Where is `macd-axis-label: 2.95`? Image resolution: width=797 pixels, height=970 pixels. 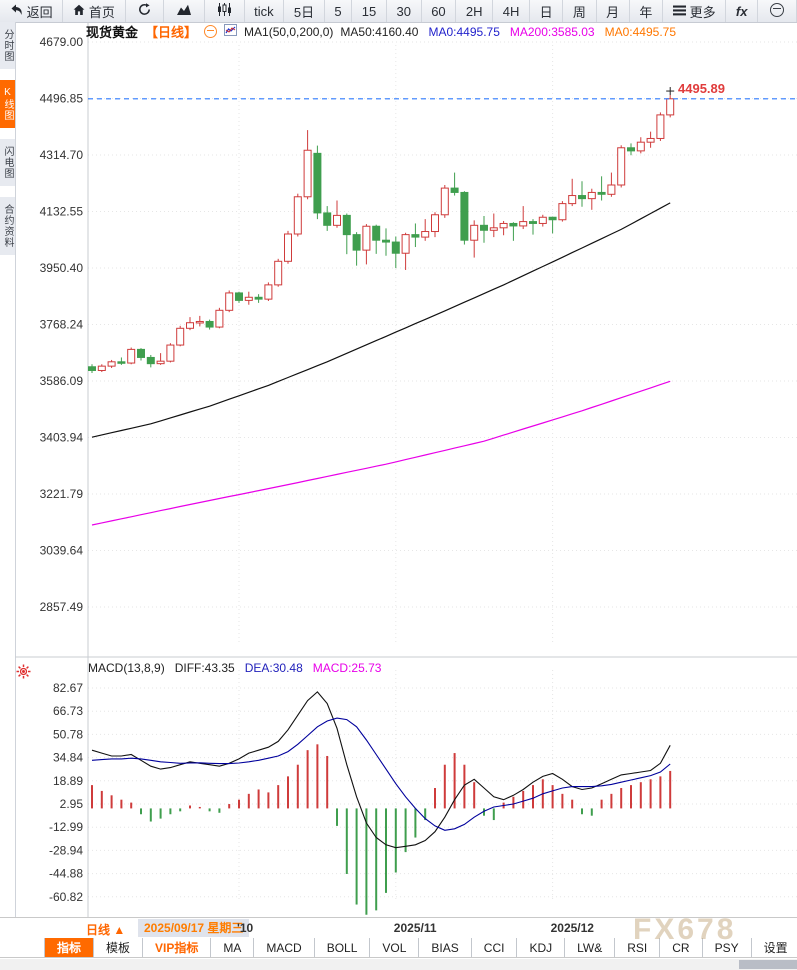 macd-axis-label: 2.95 is located at coordinates (72, 804).